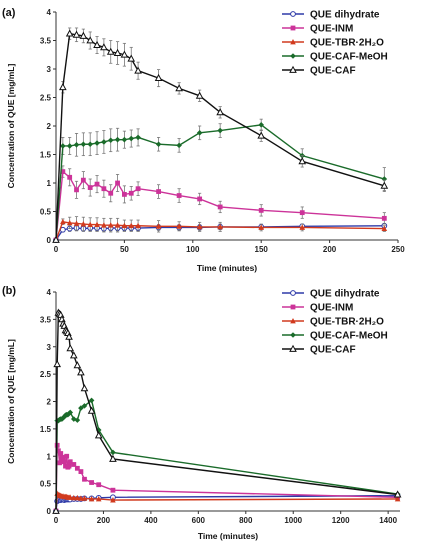 This screenshot has height=550, width=426. Describe the element at coordinates (46, 41) in the screenshot. I see `y-tick-label: 3.5` at that location.